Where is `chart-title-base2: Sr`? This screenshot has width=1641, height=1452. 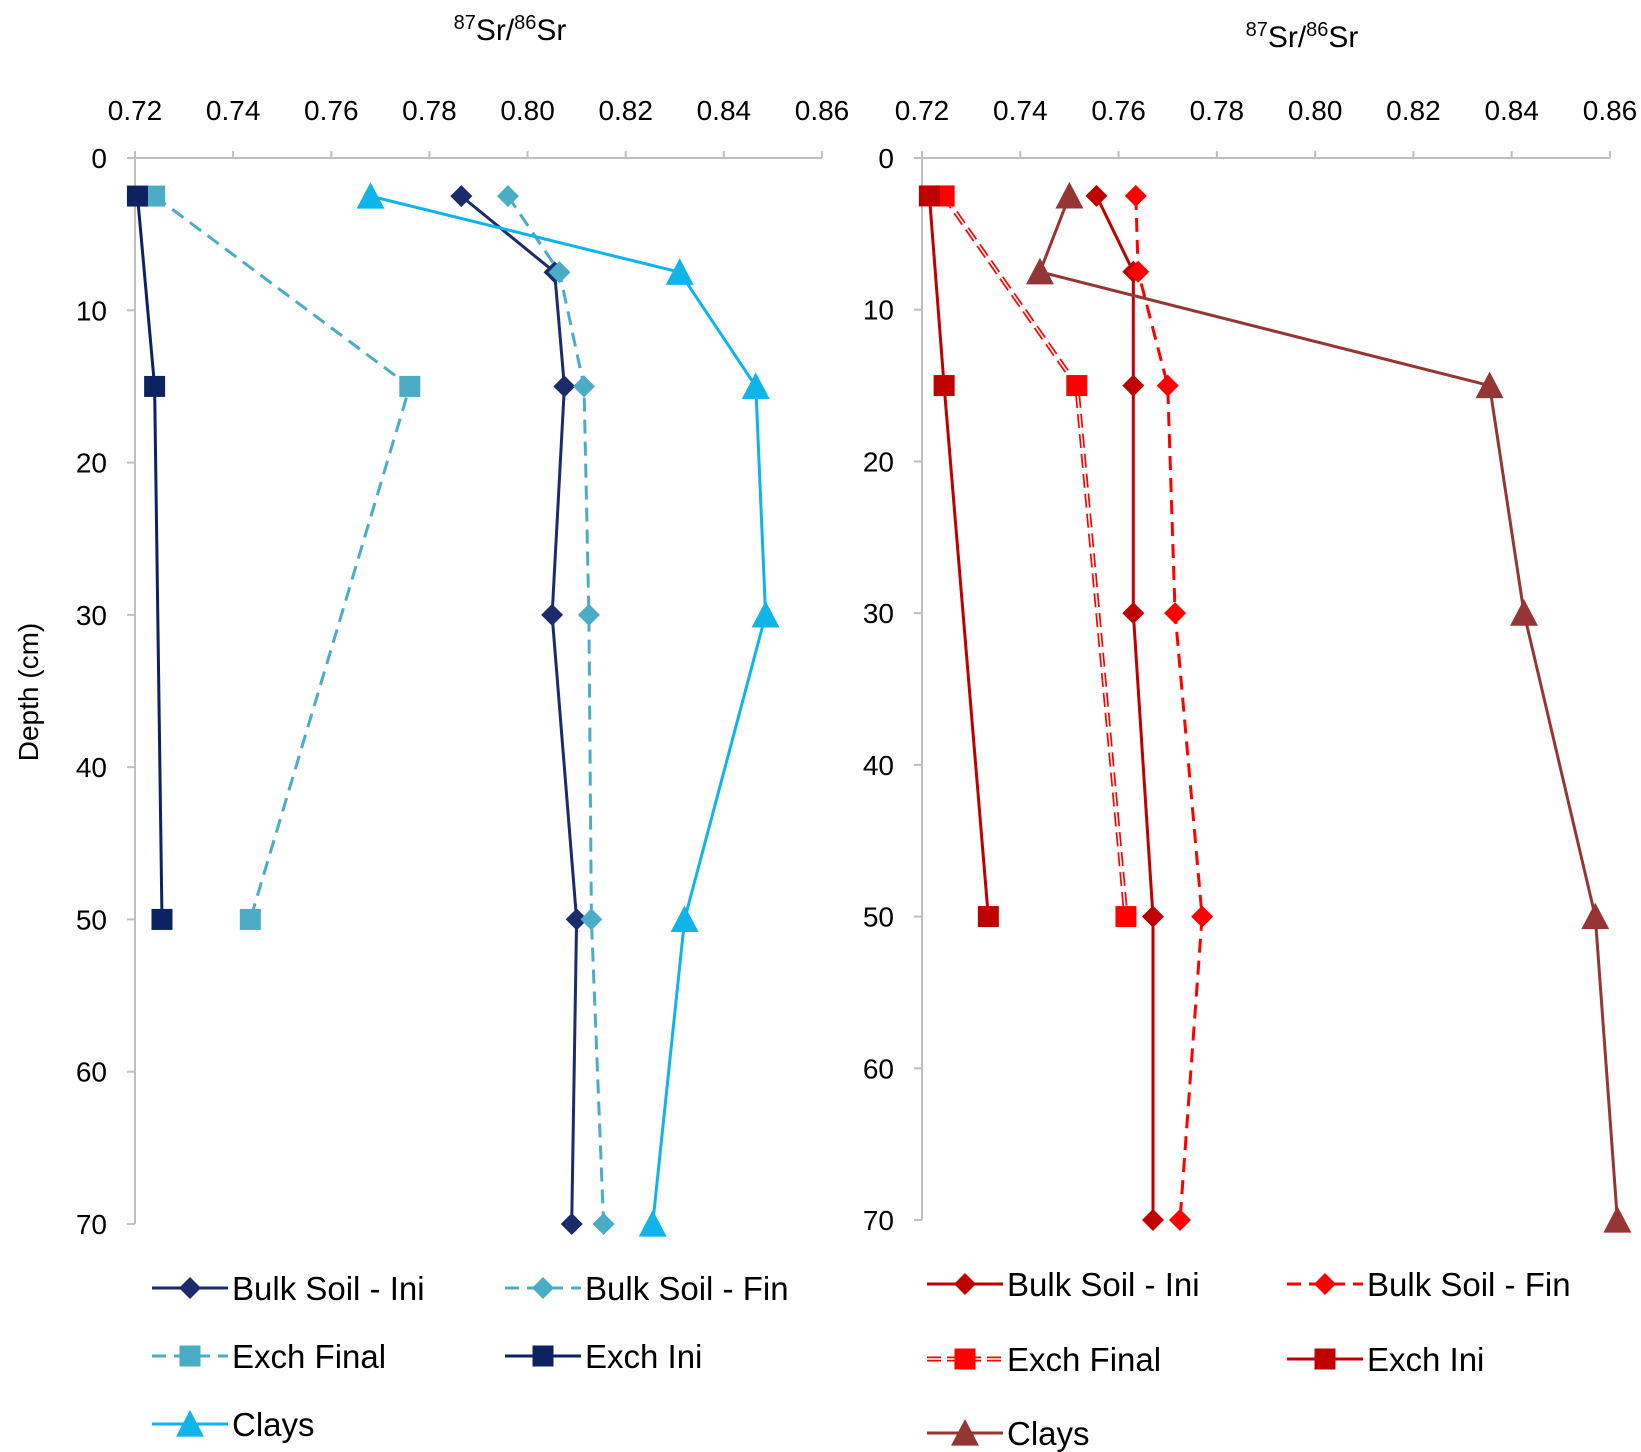
chart-title-base2: Sr is located at coordinates (551, 30).